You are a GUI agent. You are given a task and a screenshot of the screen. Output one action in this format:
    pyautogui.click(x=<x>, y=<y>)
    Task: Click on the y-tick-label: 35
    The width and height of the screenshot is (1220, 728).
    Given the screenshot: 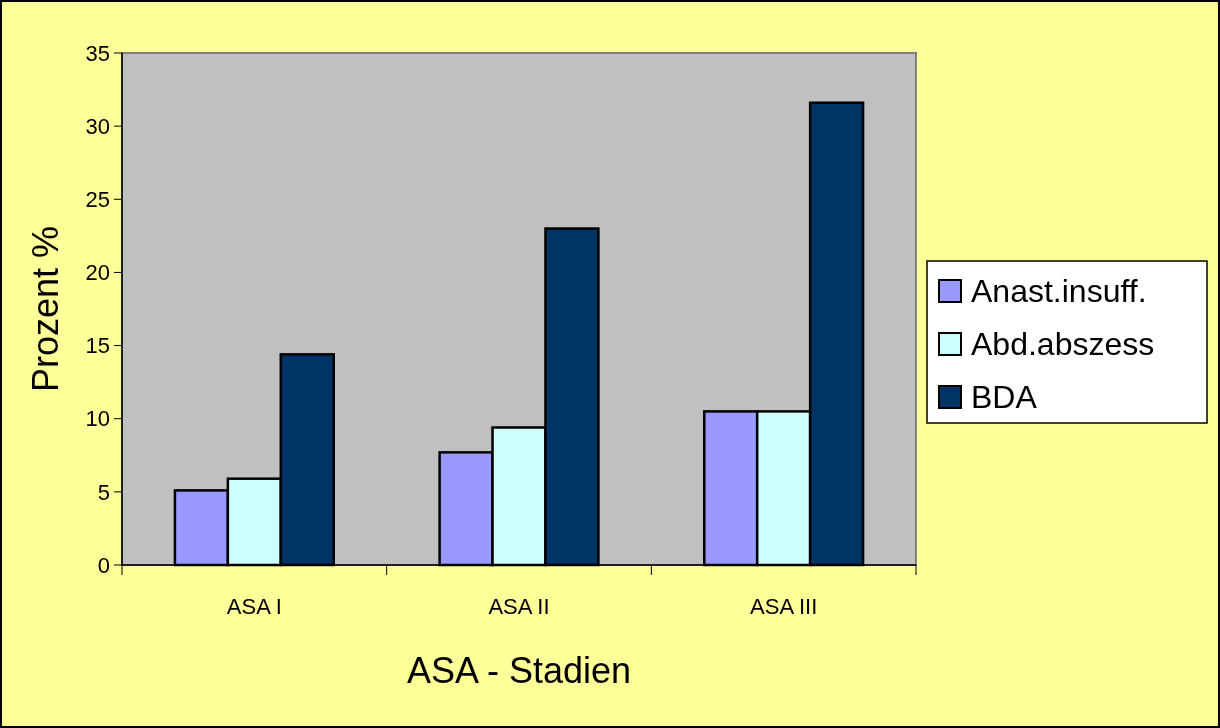 What is the action you would take?
    pyautogui.click(x=97, y=53)
    